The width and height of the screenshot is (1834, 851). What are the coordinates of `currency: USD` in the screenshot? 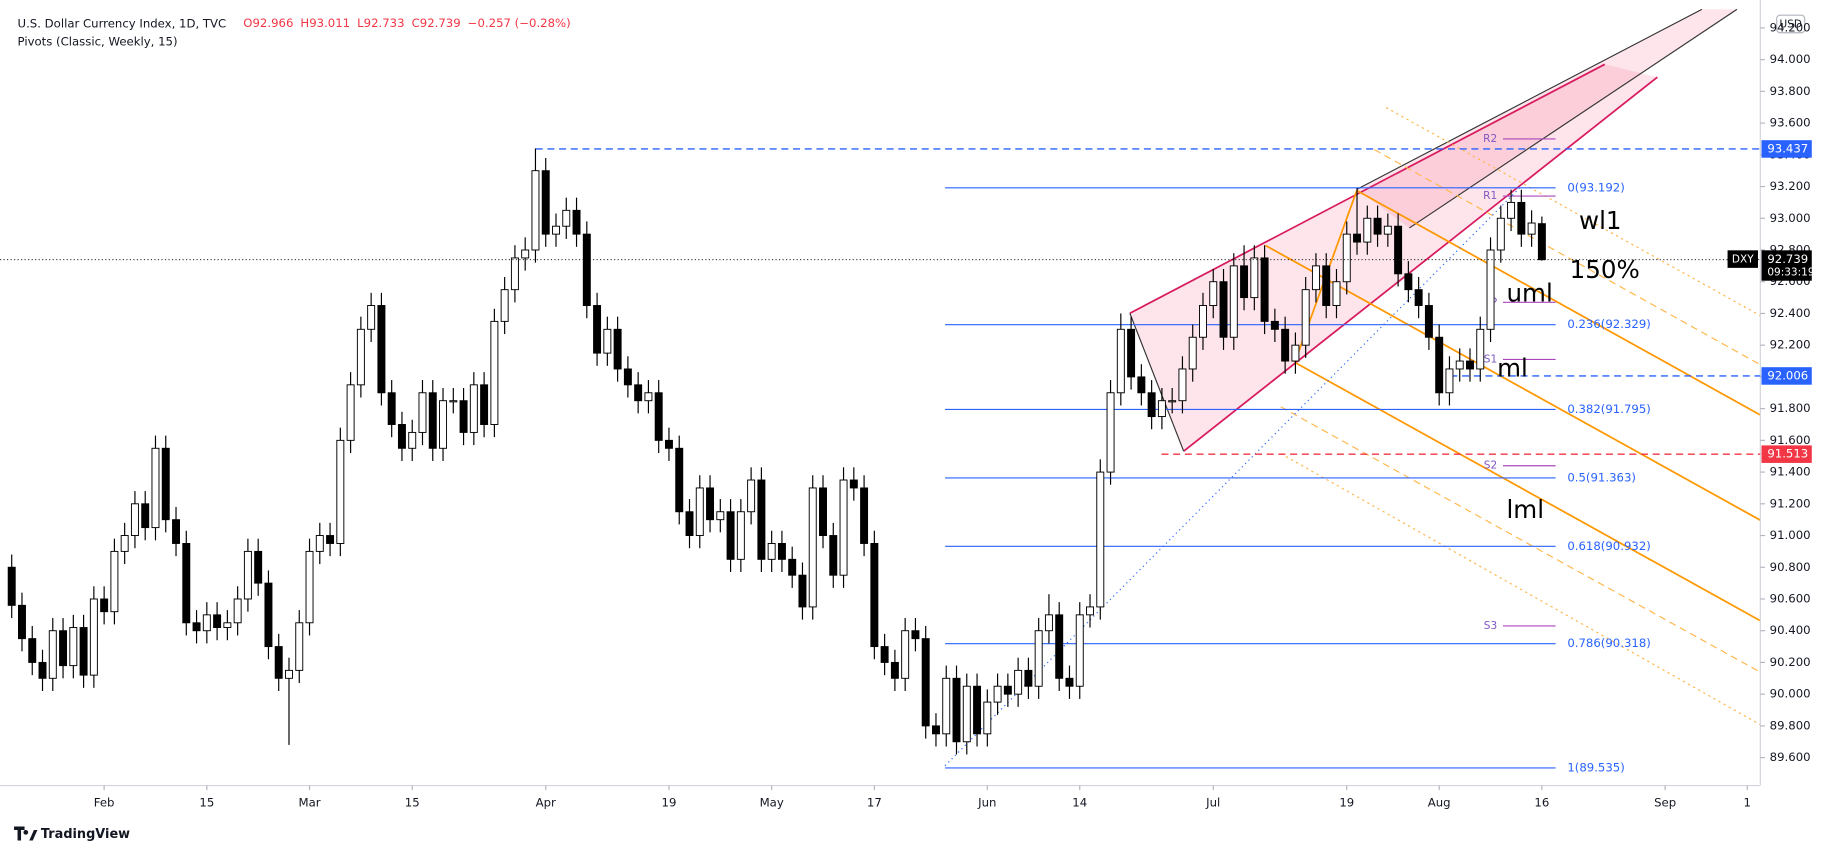 It's located at (1790, 25).